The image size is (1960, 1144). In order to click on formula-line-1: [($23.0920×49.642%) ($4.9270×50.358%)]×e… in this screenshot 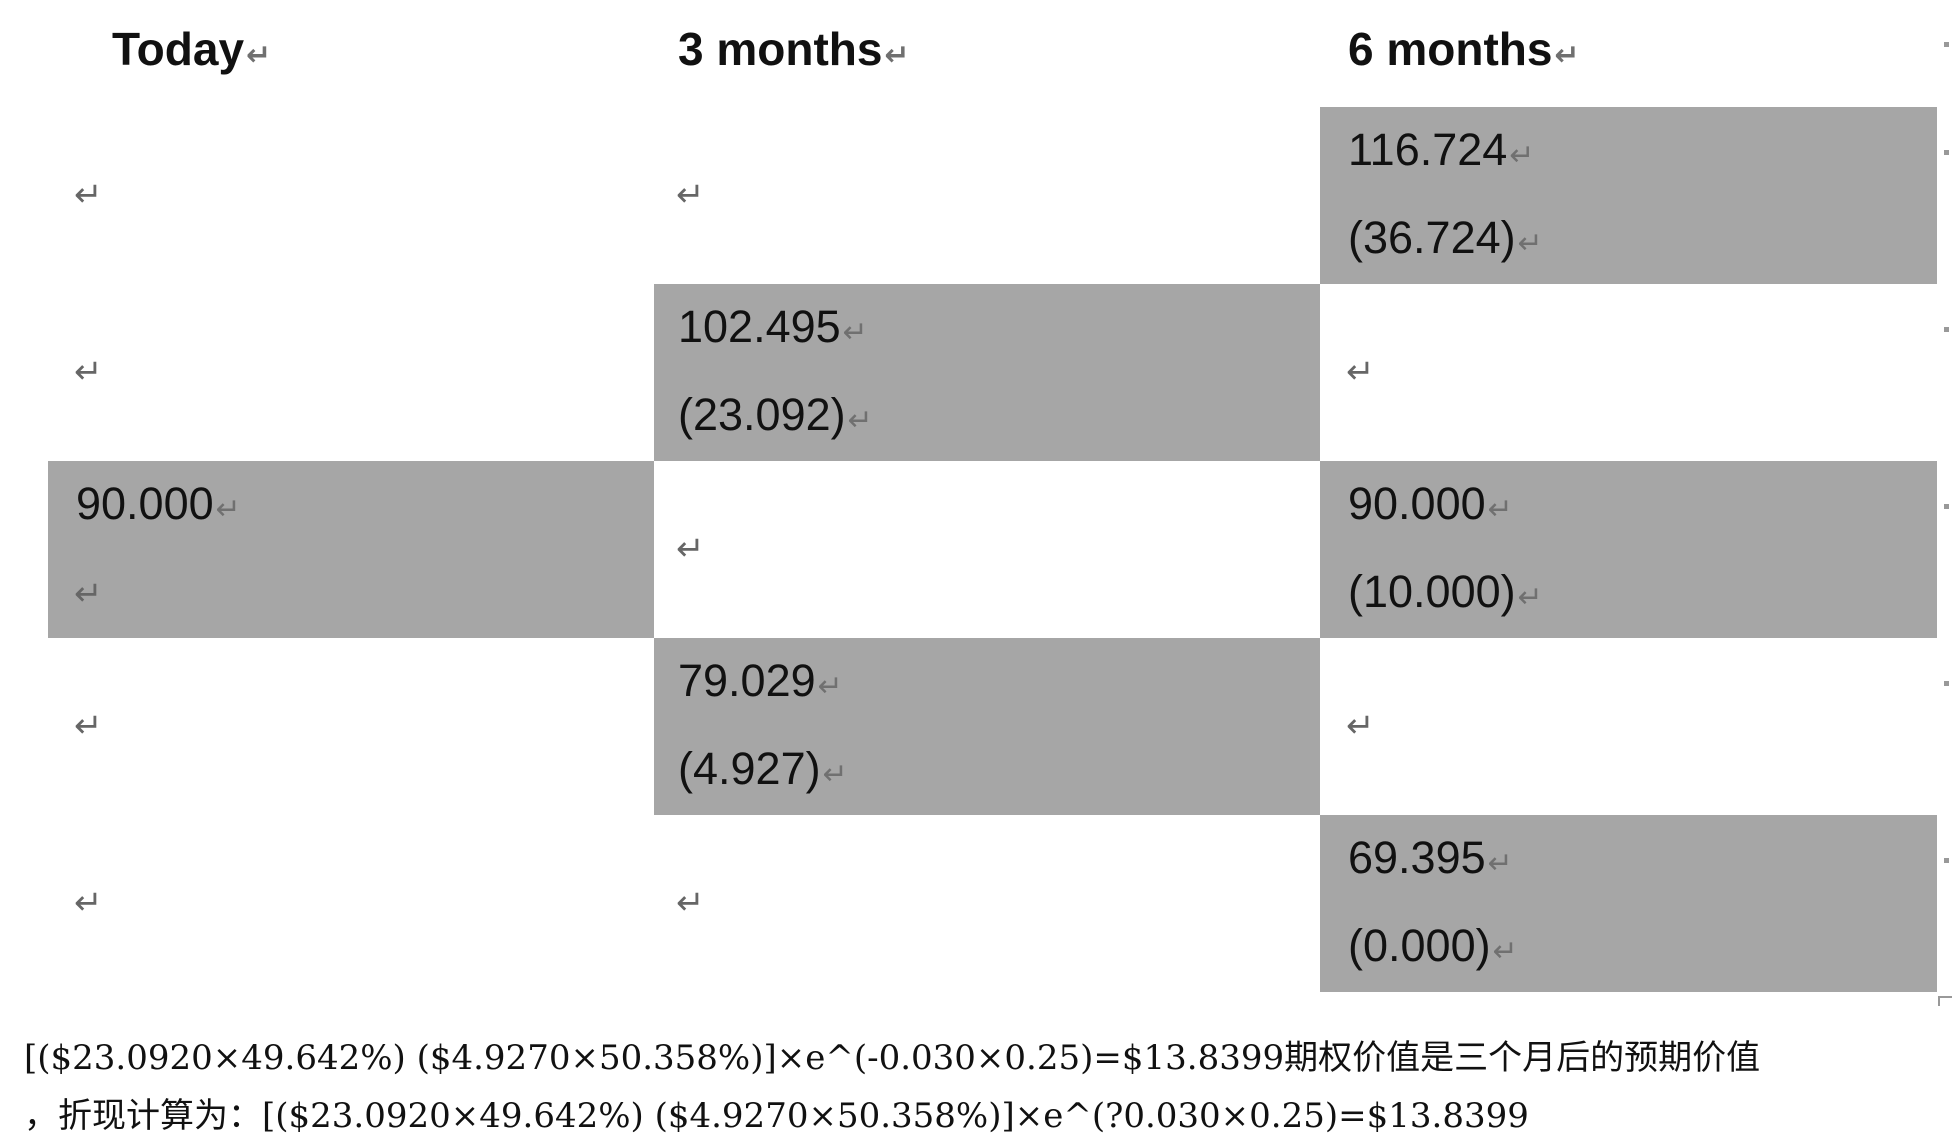, I will do `click(892, 1058)`.